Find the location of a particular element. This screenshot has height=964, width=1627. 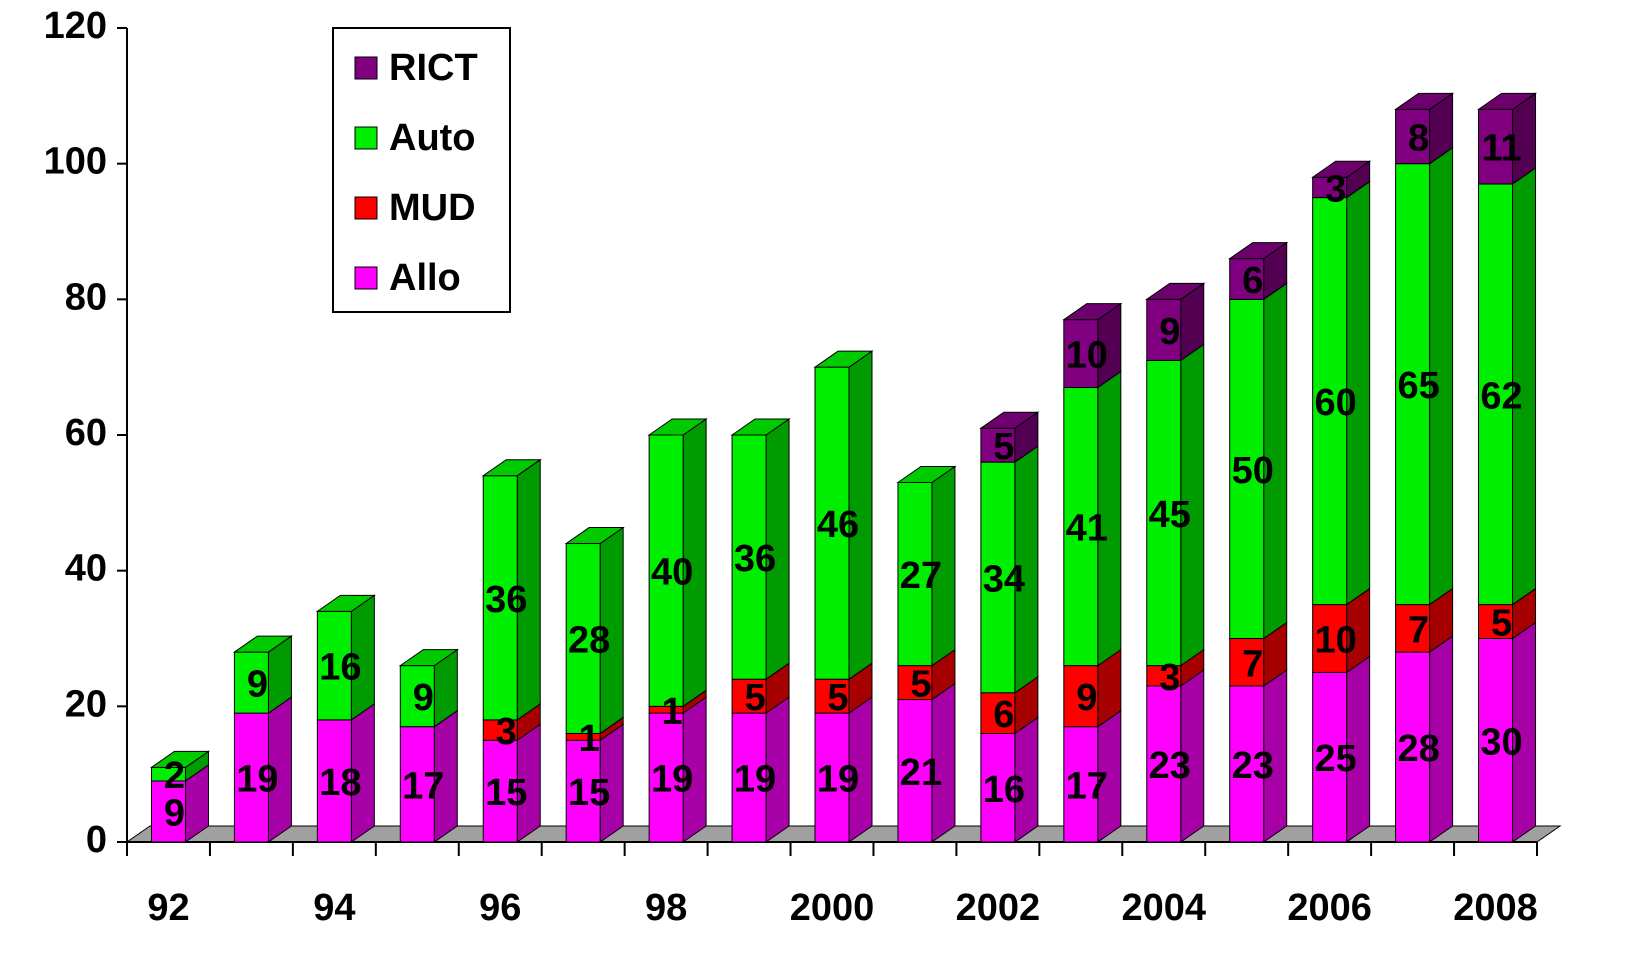

y-tick-label: 0 is located at coordinates (96, 840).